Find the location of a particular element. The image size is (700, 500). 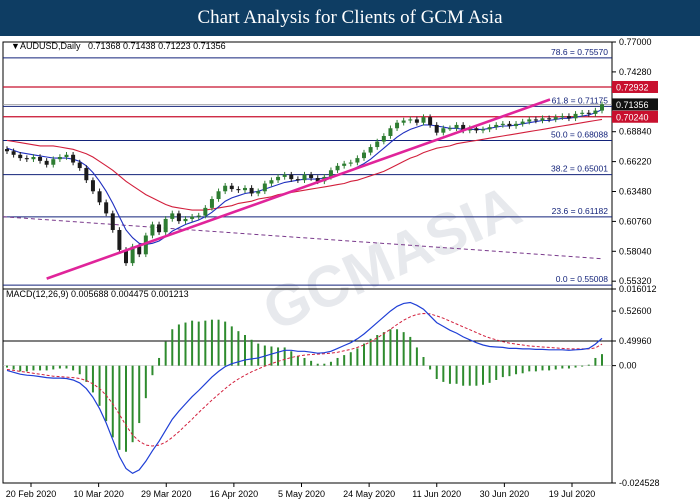

fib-level-label: 78.6 = 0.75570 is located at coordinates (579, 52).